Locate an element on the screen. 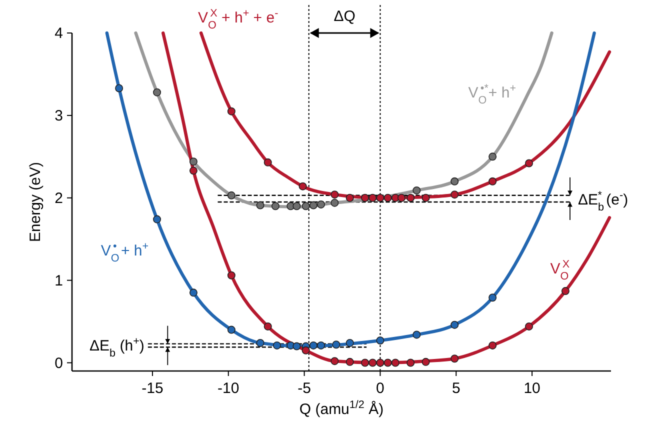  y-tick-label: 2 is located at coordinates (58, 198).